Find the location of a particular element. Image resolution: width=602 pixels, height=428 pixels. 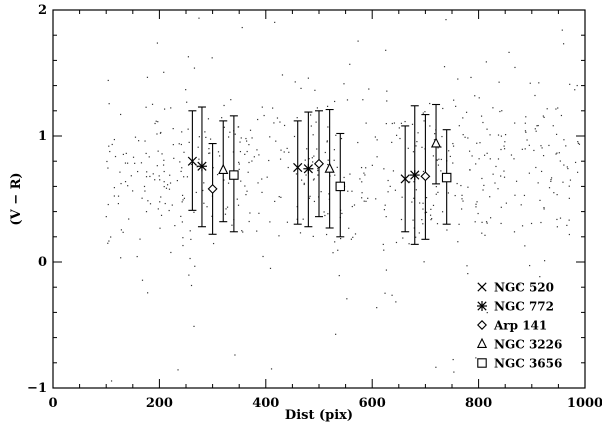

data-point-cross is located at coordinates (405, 179).